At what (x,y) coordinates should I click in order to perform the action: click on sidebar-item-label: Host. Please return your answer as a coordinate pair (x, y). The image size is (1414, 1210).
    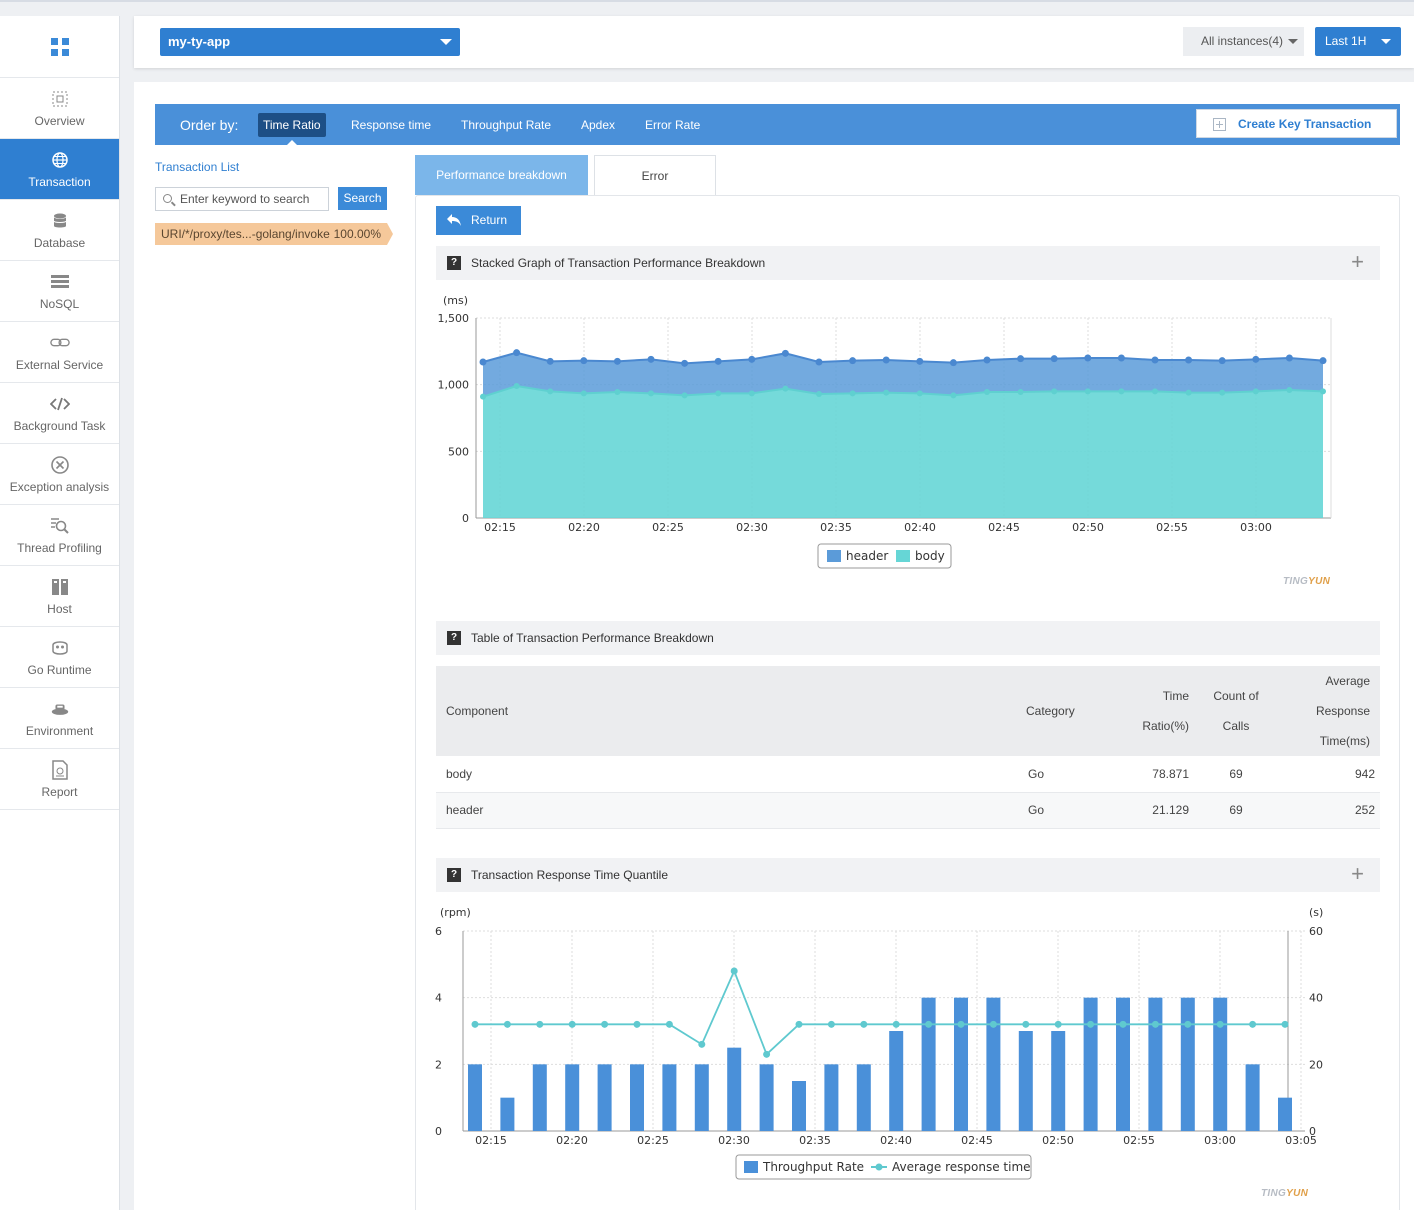
    Looking at the image, I should click on (59, 608).